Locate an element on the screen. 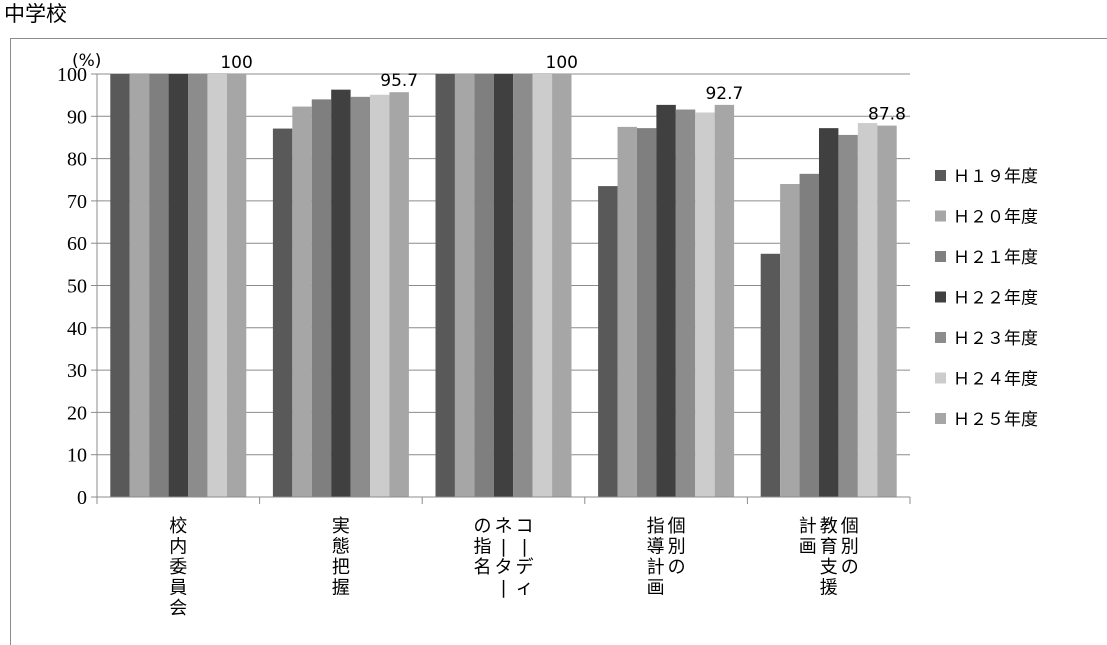 The height and width of the screenshot is (645, 1107). y-tick-label: 20 is located at coordinates (77, 413).